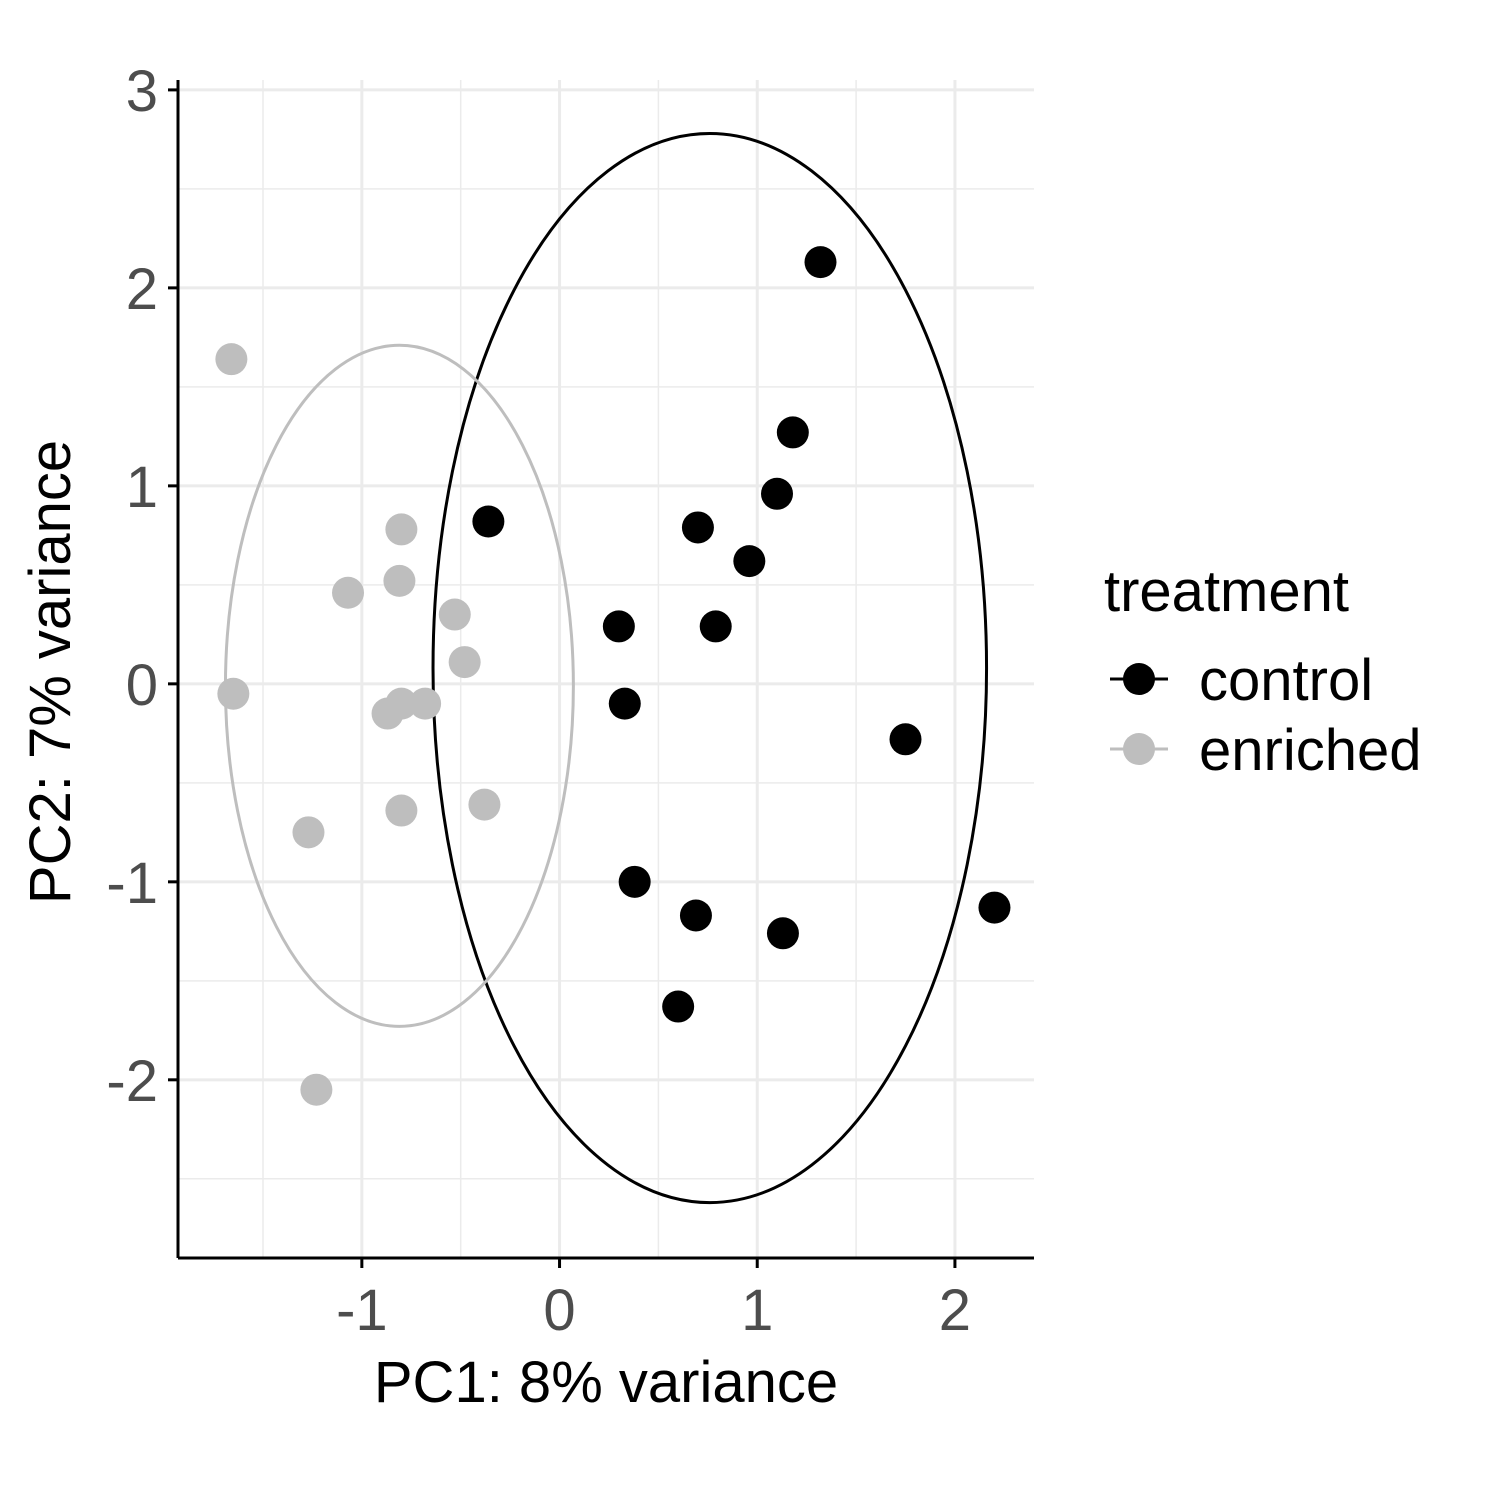 The height and width of the screenshot is (1500, 1500). I want to click on legend-key-point-enriched, so click(1139, 749).